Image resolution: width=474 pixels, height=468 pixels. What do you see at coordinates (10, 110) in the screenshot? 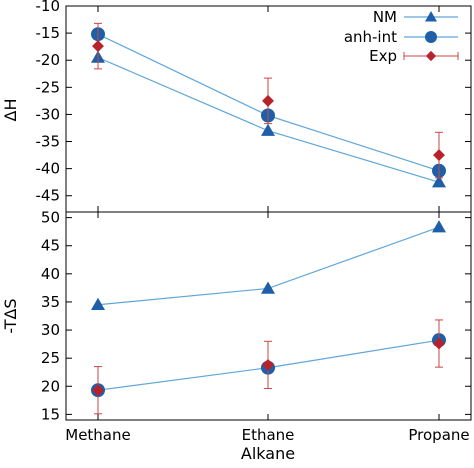
I see `top-y-axis-label: ΔH` at bounding box center [10, 110].